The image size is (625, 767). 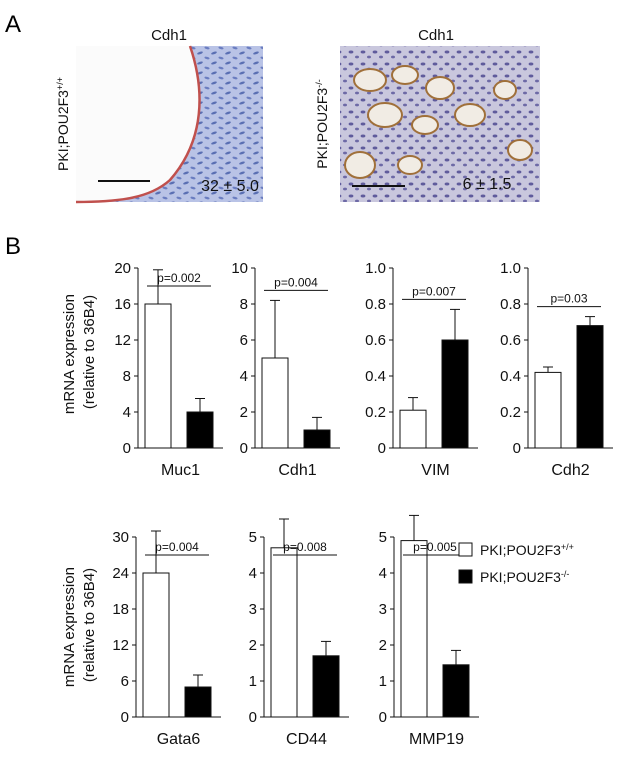 I want to click on chart-vim-y-tick-label: 1.0, so click(x=375, y=268).